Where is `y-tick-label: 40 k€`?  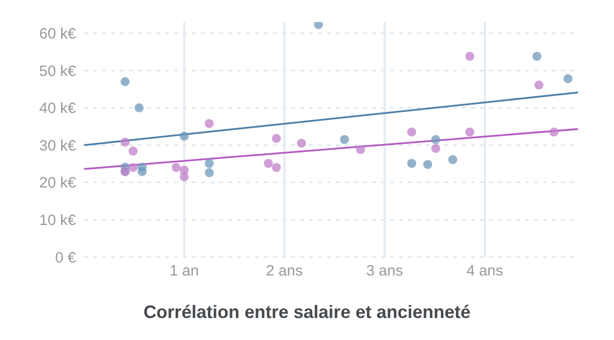 y-tick-label: 40 k€ is located at coordinates (58, 109).